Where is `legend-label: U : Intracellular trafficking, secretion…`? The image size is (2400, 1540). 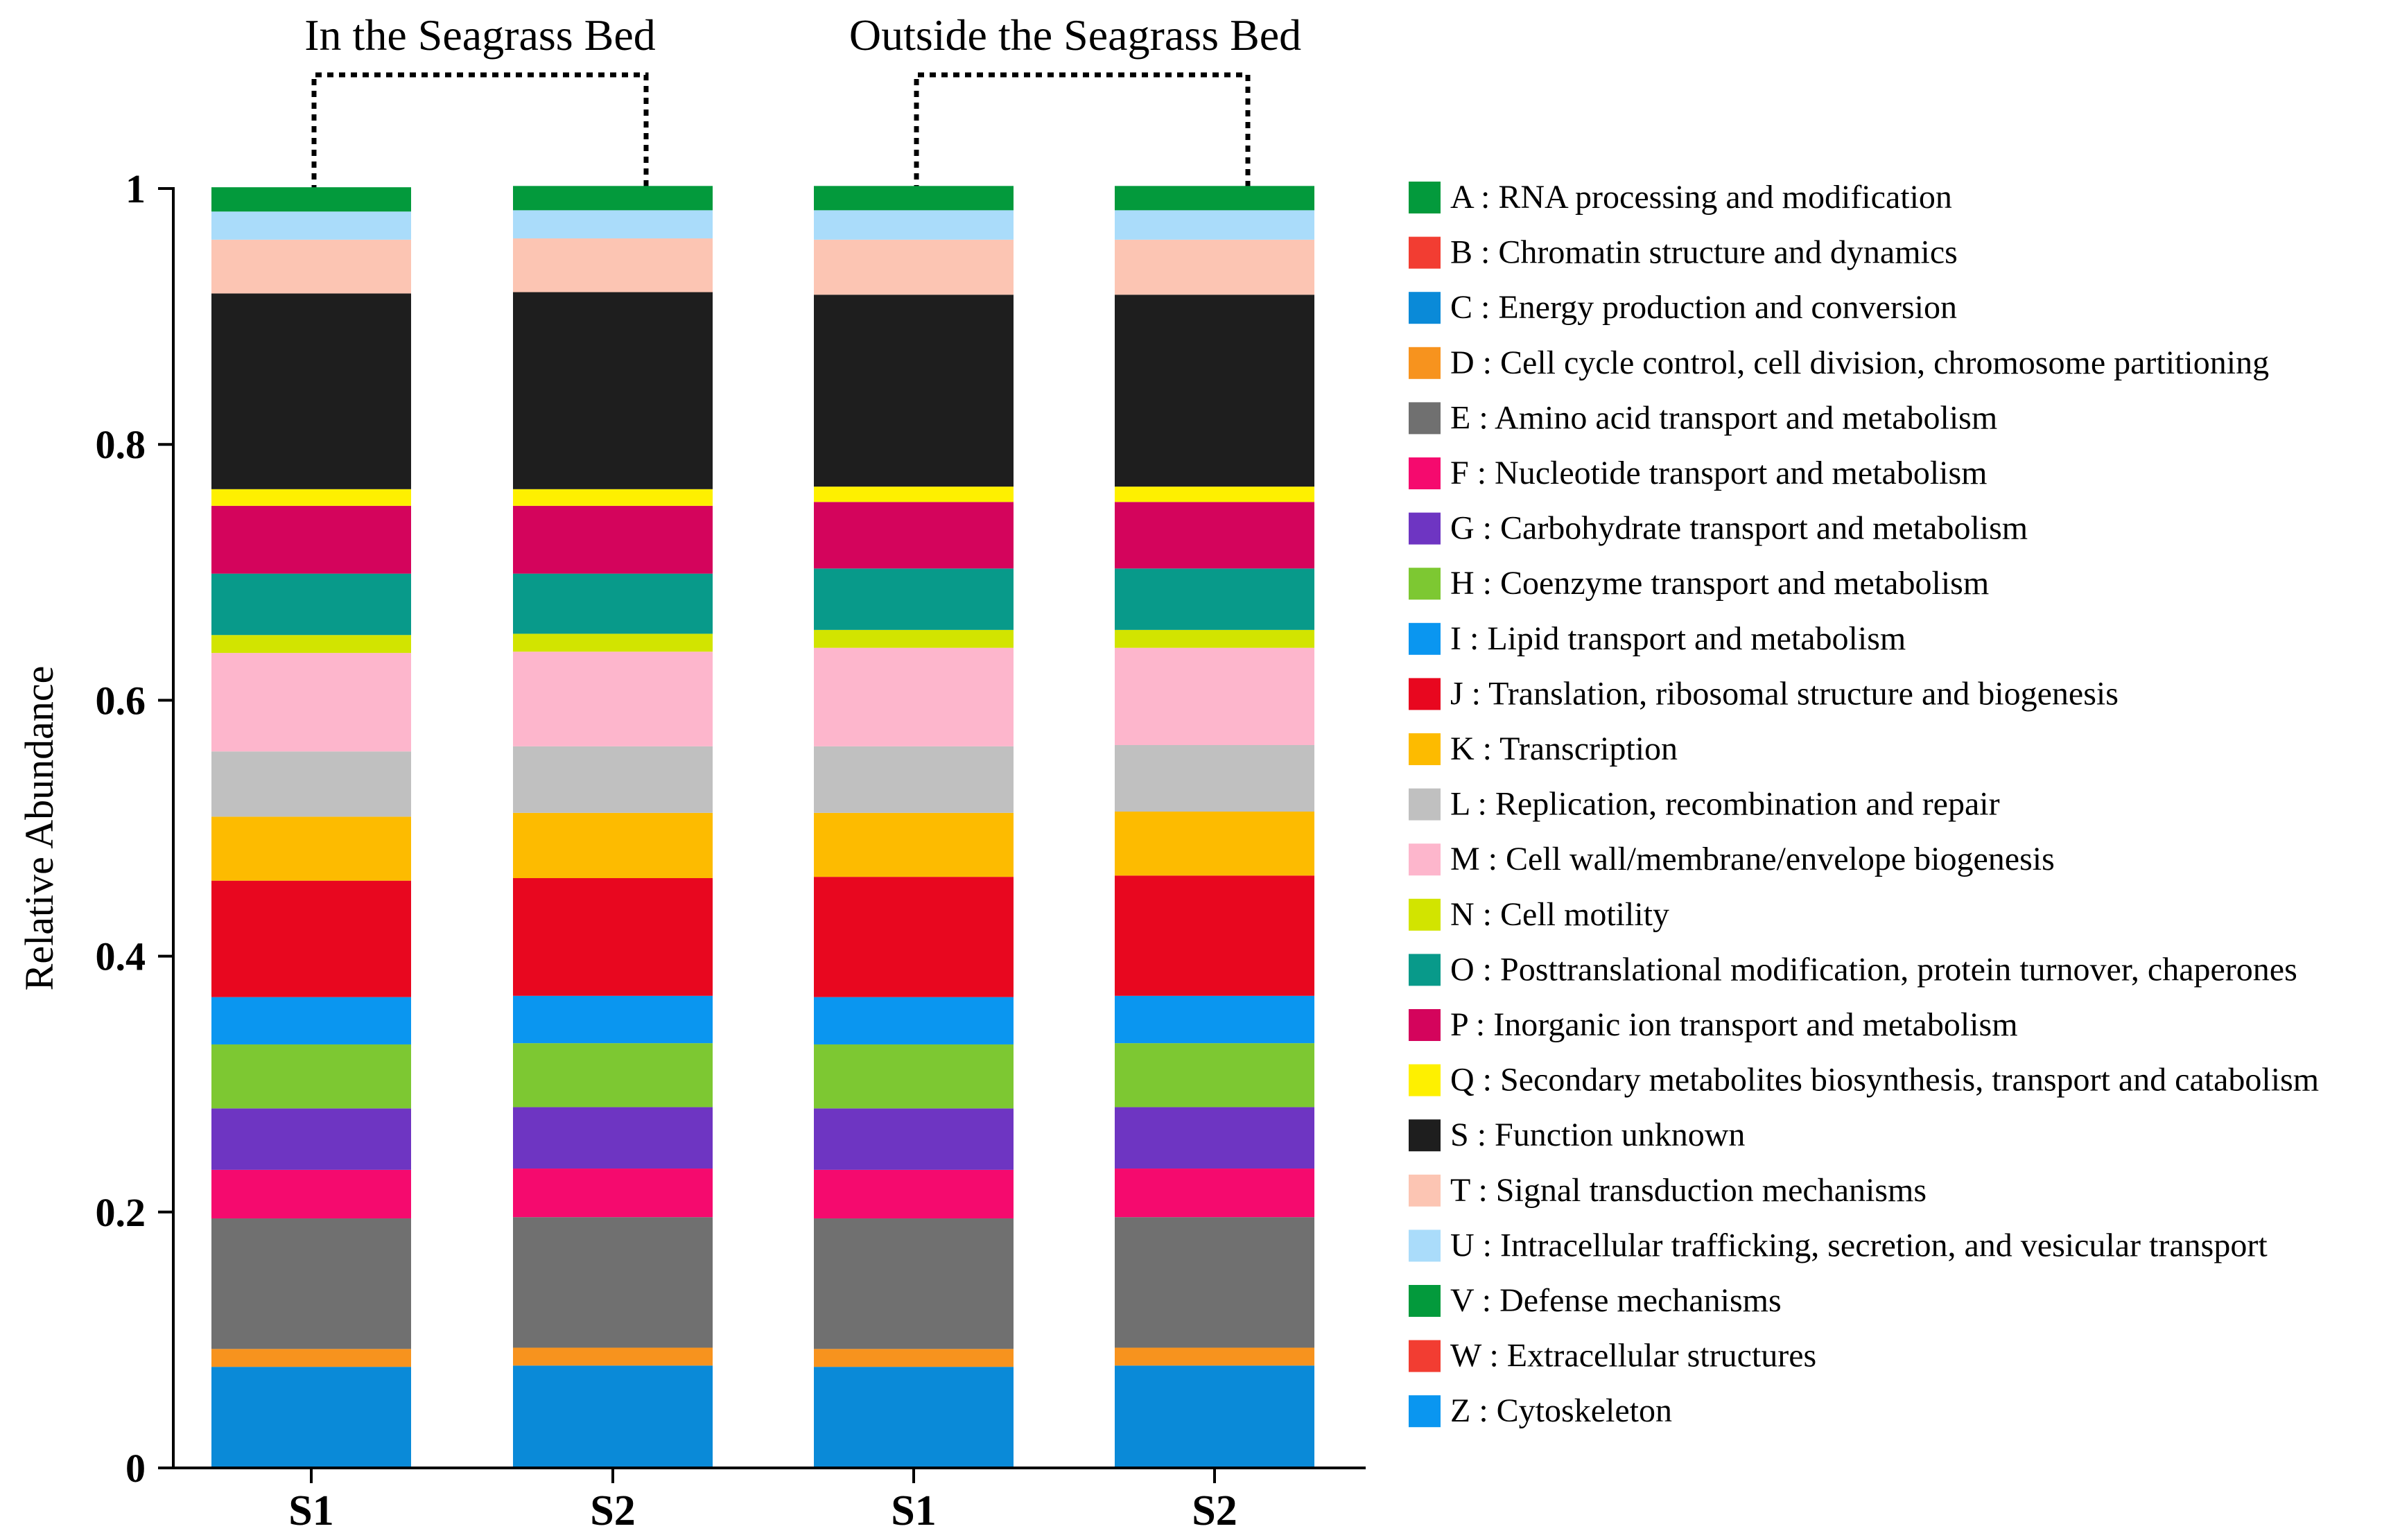
legend-label: U : Intracellular trafficking, secretion… is located at coordinates (1859, 1245).